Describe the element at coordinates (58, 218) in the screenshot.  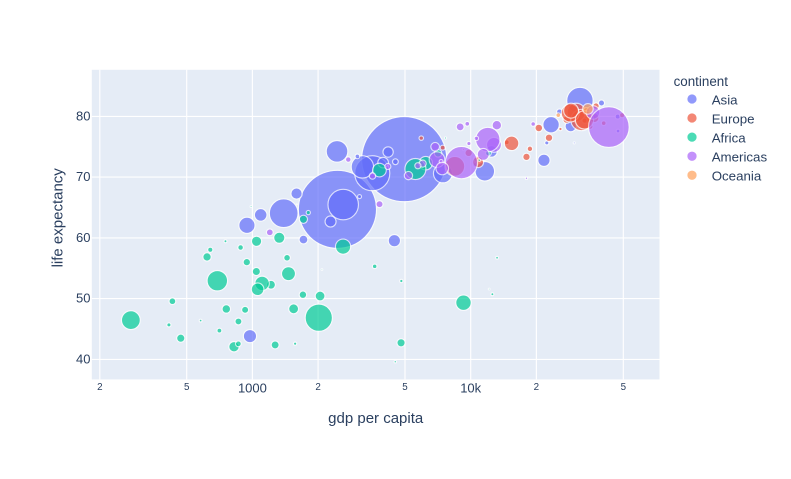
I see `svg-text: life expectancy` at that location.